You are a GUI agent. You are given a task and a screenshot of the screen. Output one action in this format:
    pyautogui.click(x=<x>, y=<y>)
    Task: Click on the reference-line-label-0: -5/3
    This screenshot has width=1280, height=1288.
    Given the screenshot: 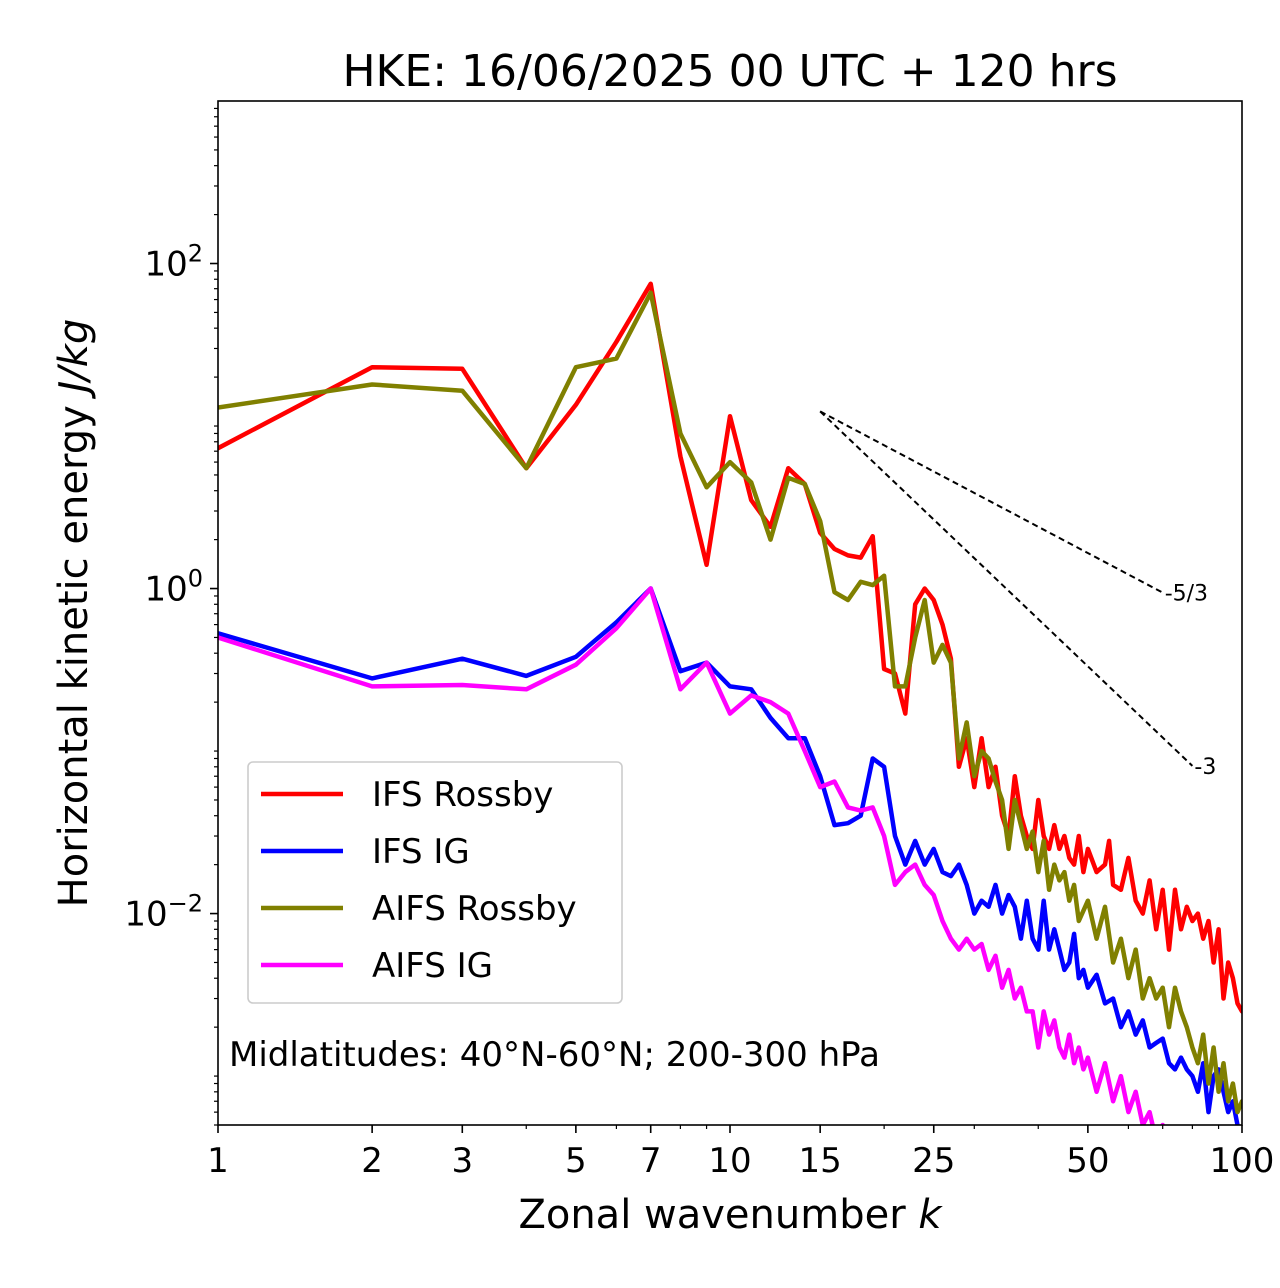 What is the action you would take?
    pyautogui.click(x=1186, y=594)
    